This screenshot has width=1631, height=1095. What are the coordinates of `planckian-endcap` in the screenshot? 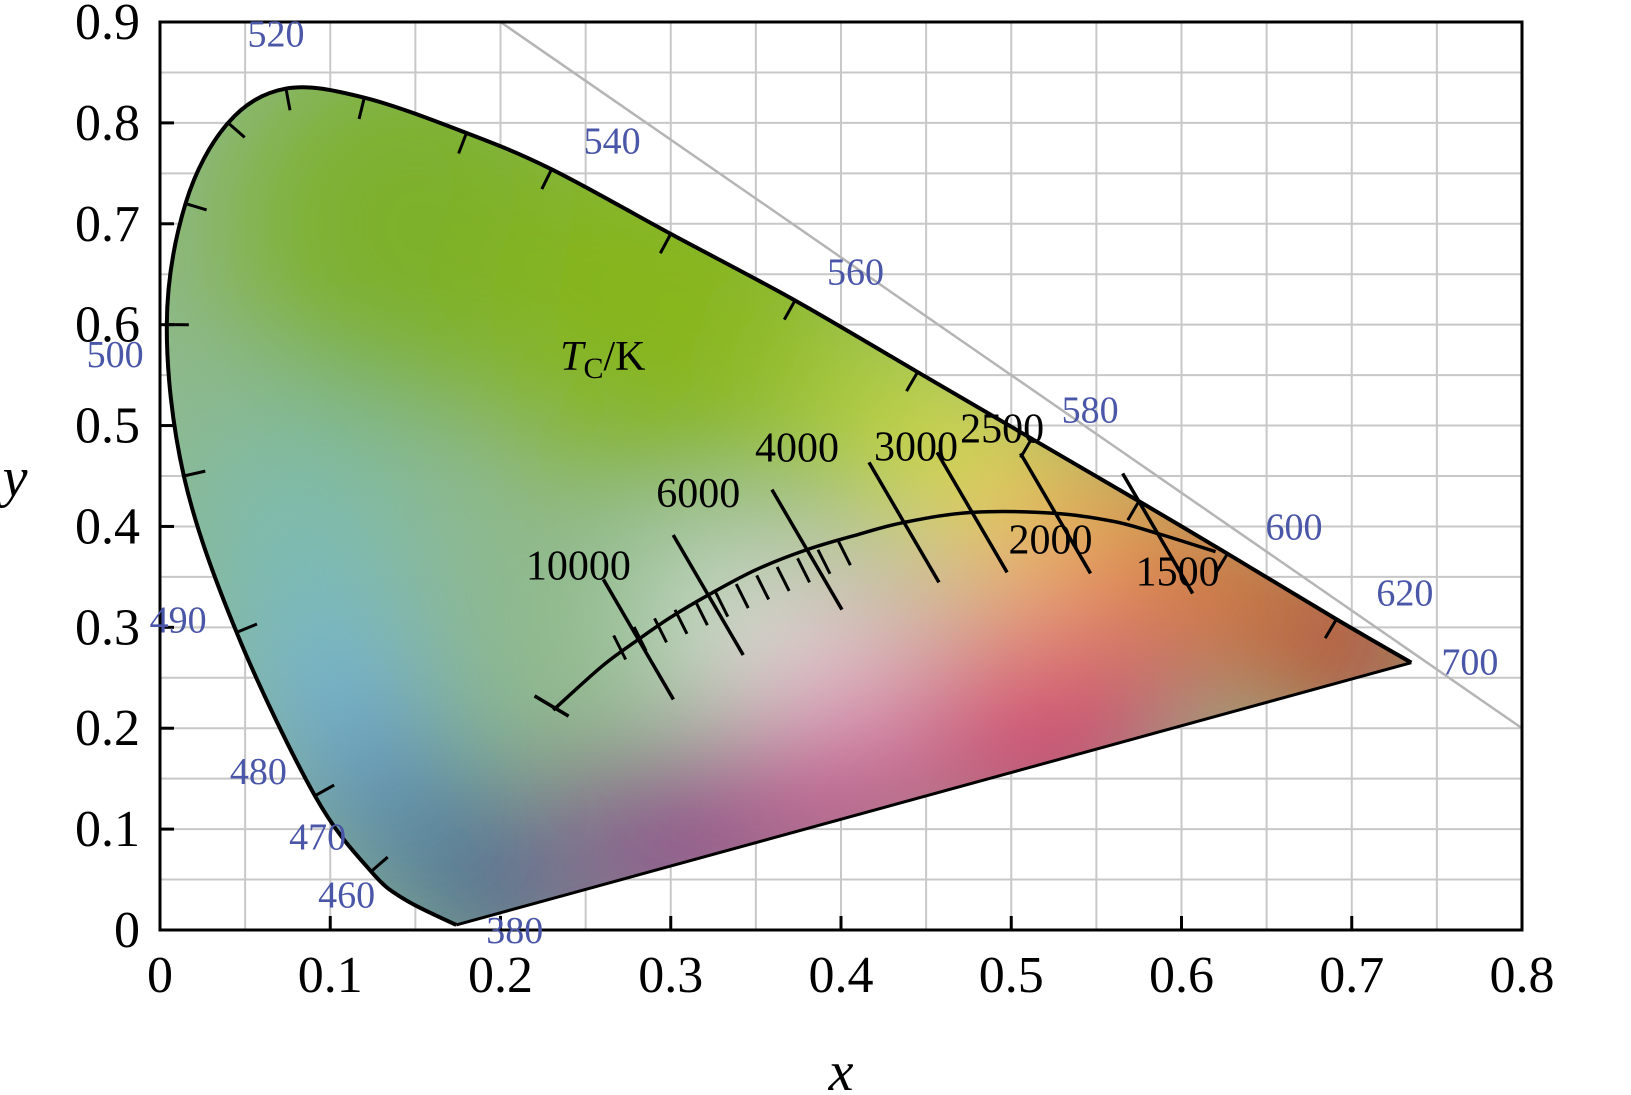 It's located at (551, 706).